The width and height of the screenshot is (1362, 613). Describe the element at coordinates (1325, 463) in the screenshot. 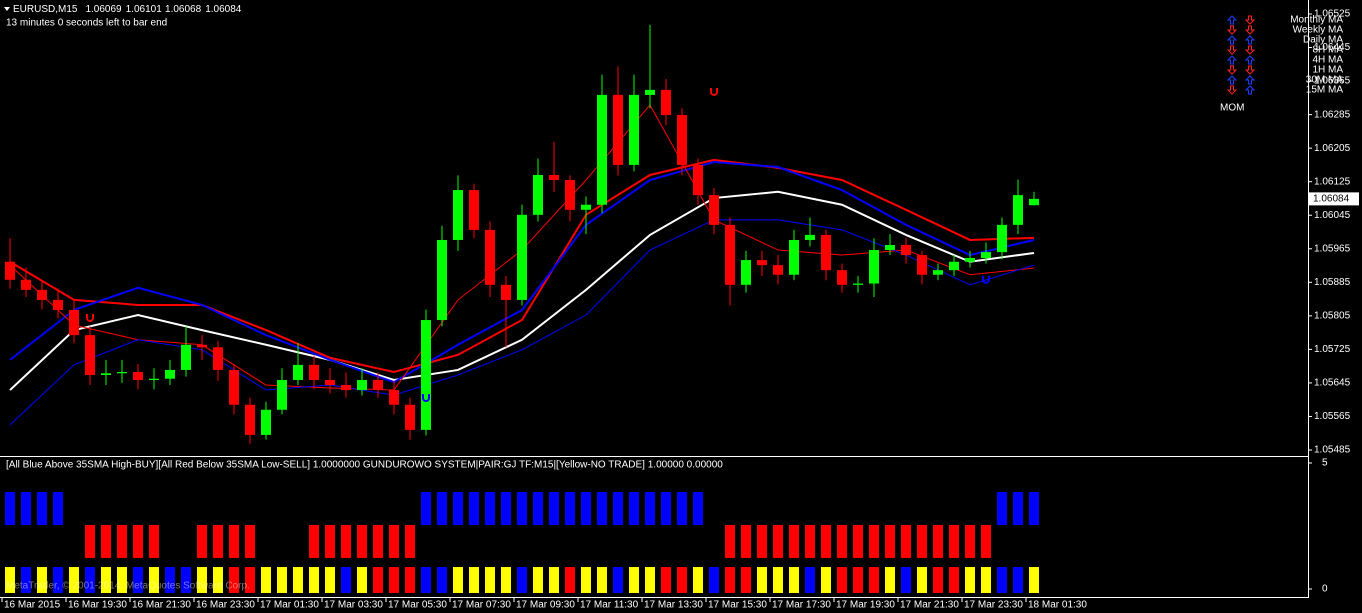

I see `y-tick-label: 5` at that location.